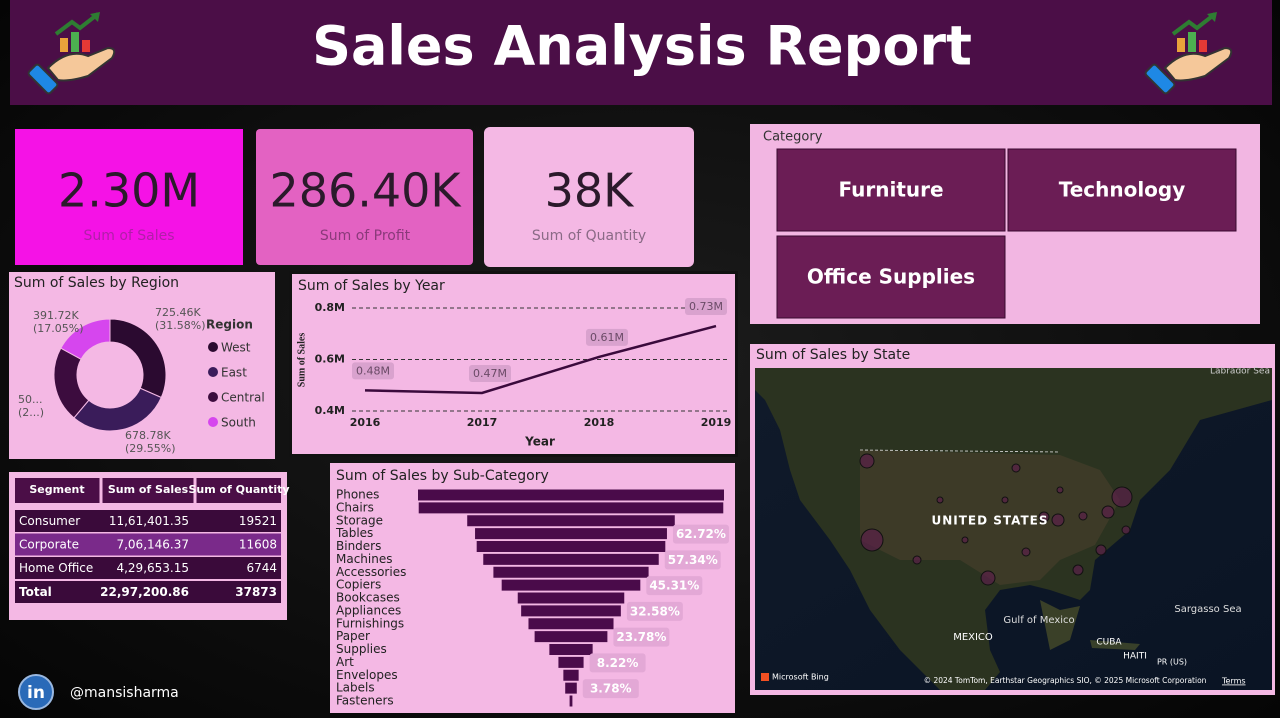 Image resolution: width=1280 pixels, height=718 pixels. I want to click on map-label: Gulf of Mexico, so click(1038, 620).